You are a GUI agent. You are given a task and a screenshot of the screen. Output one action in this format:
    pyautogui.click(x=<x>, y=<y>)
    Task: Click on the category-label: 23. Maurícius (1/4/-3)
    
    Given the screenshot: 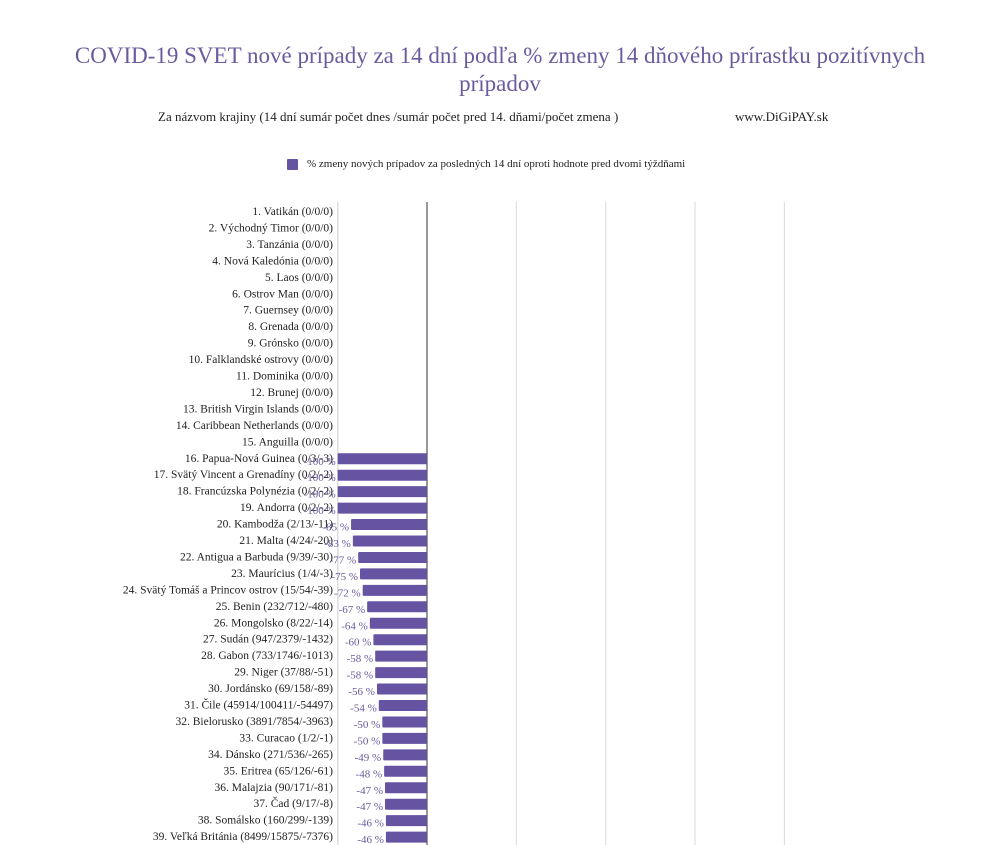 What is the action you would take?
    pyautogui.click(x=282, y=574)
    